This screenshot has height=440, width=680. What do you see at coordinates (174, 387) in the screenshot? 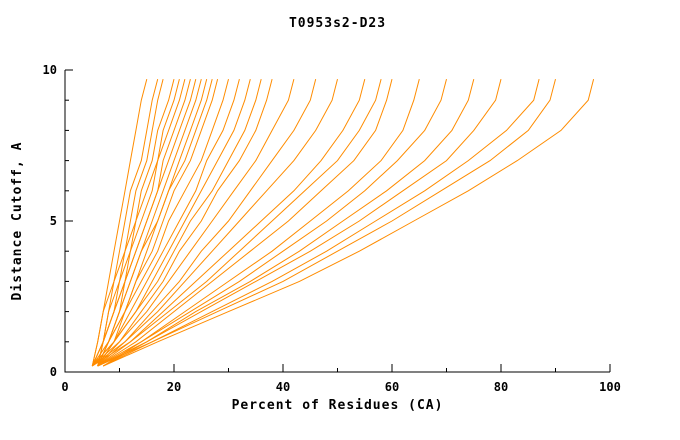
I see `x-tick-label: 20` at bounding box center [174, 387].